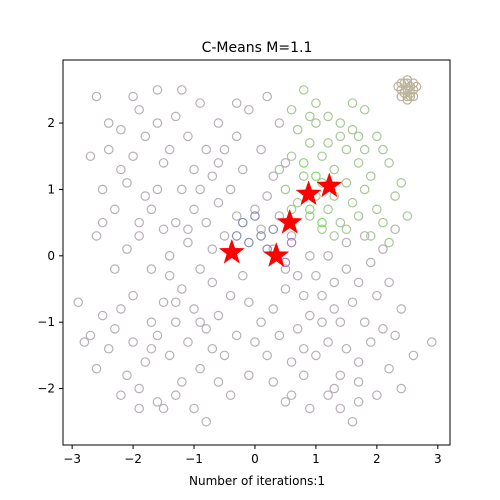  Describe the element at coordinates (50, 256) in the screenshot. I see `y-axis: −2 −1 0 1 2` at that location.